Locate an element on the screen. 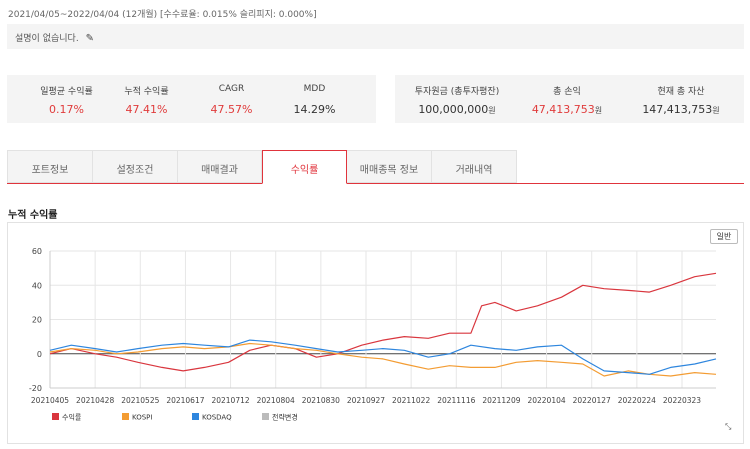  tab-returns: 수익률 is located at coordinates (304, 167).